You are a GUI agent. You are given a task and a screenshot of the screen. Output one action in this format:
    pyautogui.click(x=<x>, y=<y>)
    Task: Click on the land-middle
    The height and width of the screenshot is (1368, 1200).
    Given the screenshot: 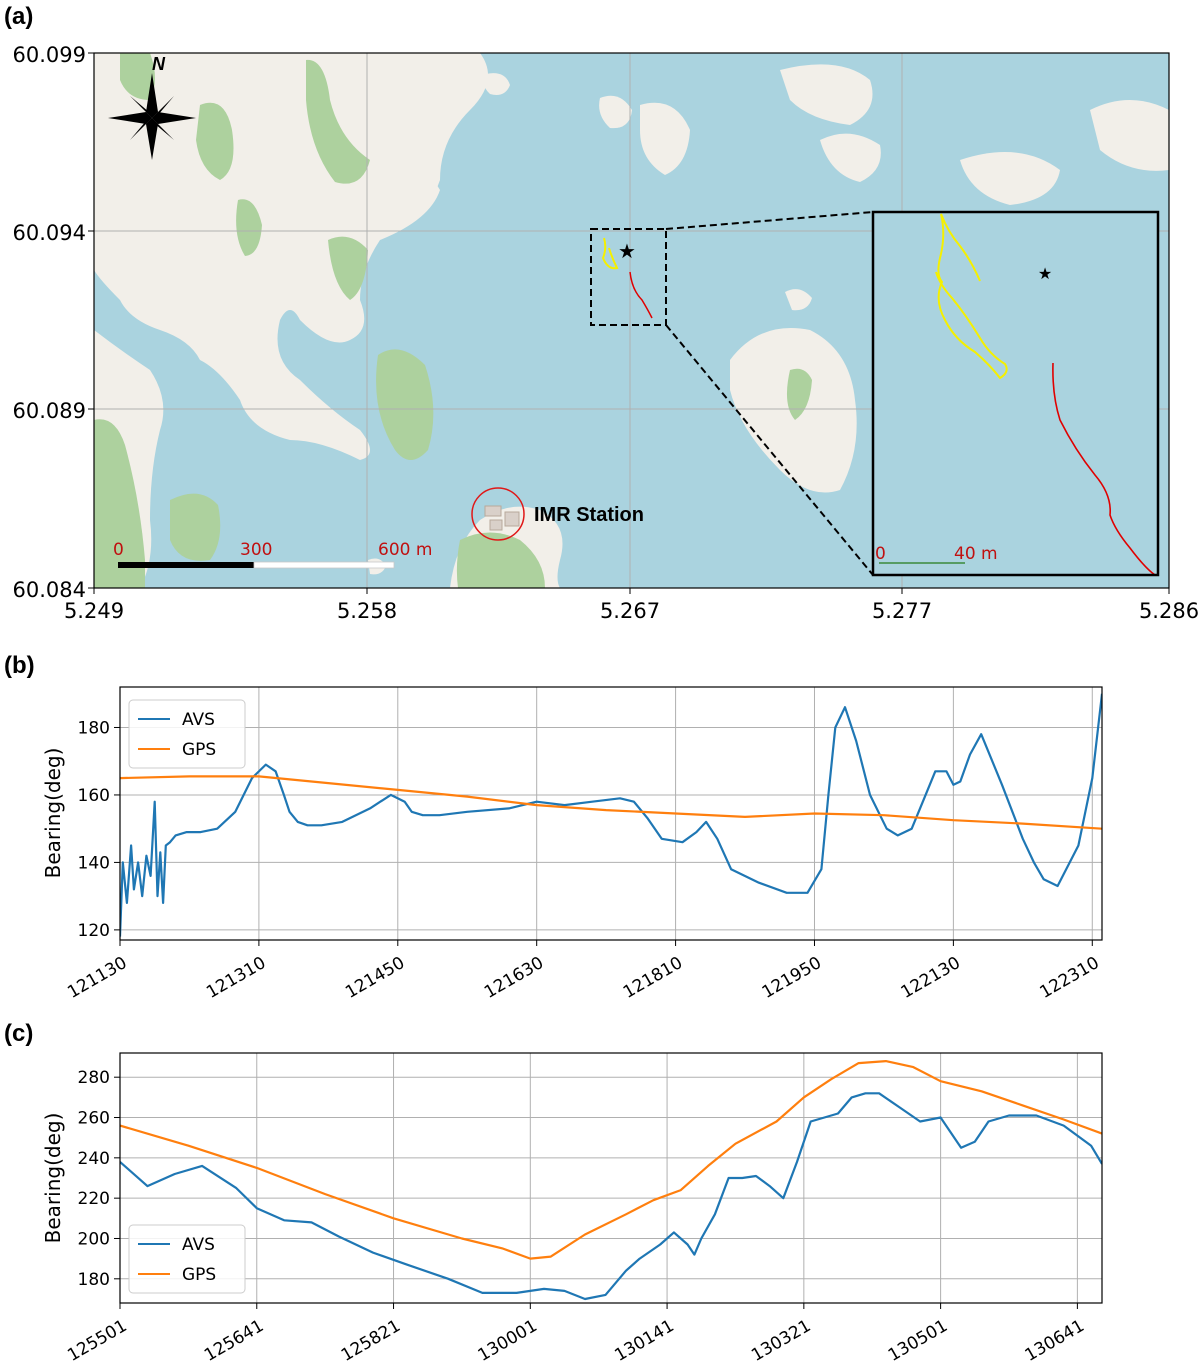 What is the action you would take?
    pyautogui.click(x=389, y=141)
    